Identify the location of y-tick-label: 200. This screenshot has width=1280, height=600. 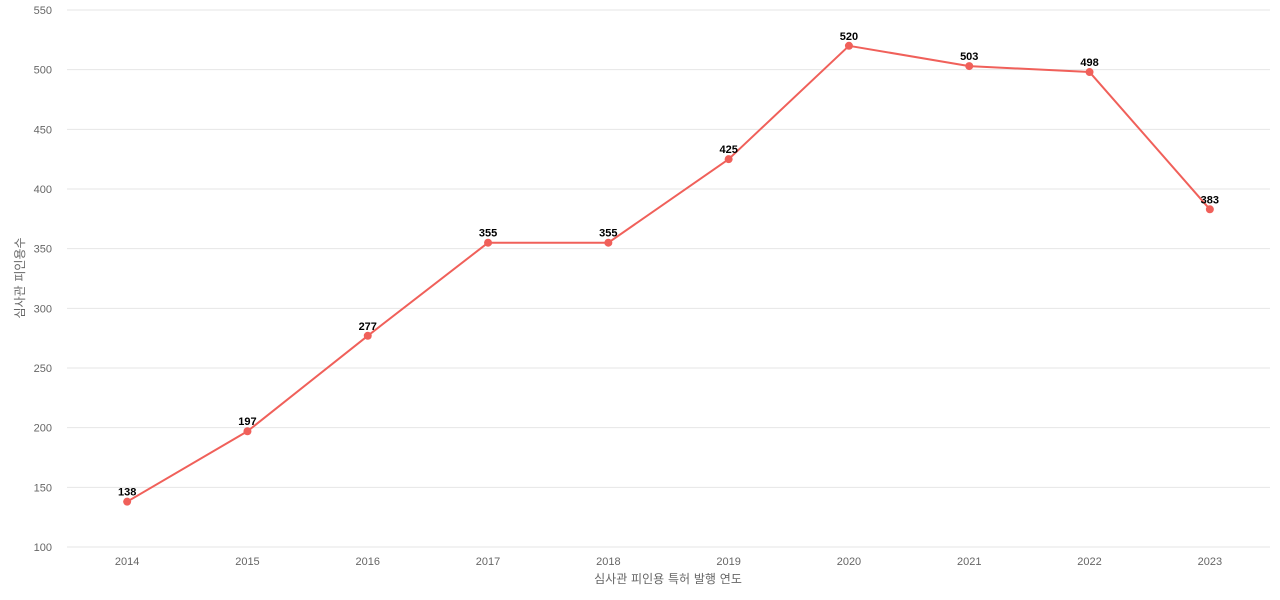
(43, 429).